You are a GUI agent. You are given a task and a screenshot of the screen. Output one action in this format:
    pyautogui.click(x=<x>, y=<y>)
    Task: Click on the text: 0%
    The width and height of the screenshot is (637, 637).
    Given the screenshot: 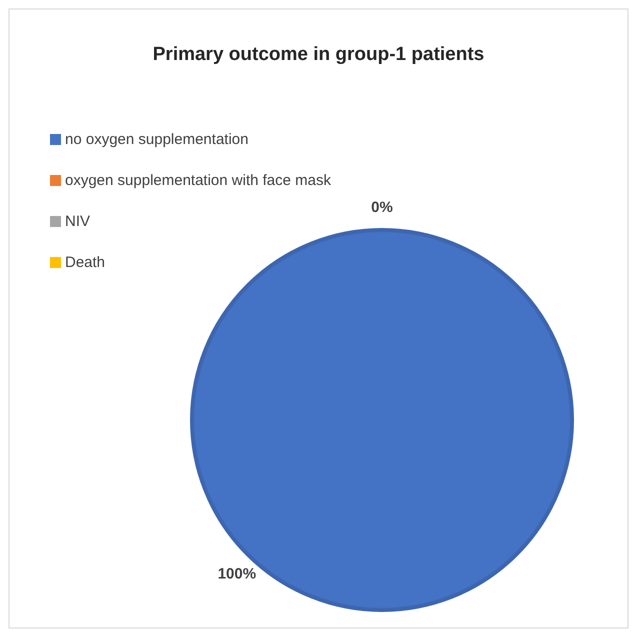 What is the action you would take?
    pyautogui.click(x=382, y=207)
    